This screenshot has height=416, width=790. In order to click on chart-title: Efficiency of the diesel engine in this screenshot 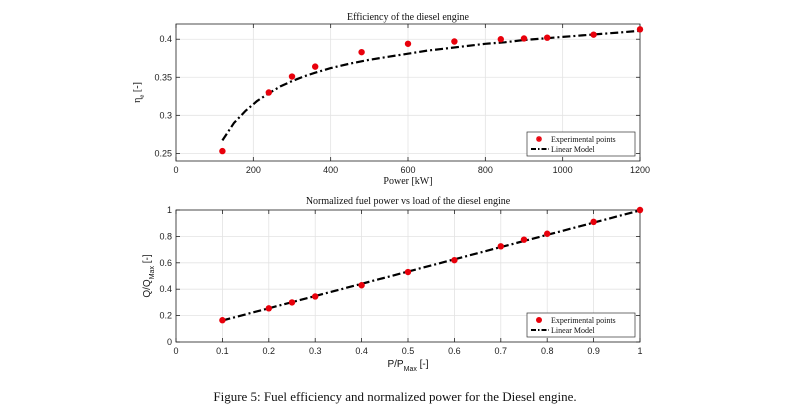, I will do `click(408, 17)`.